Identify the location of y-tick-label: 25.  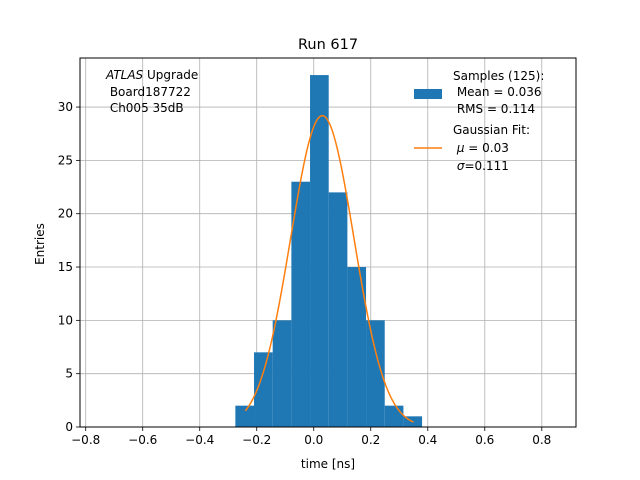
(65, 160).